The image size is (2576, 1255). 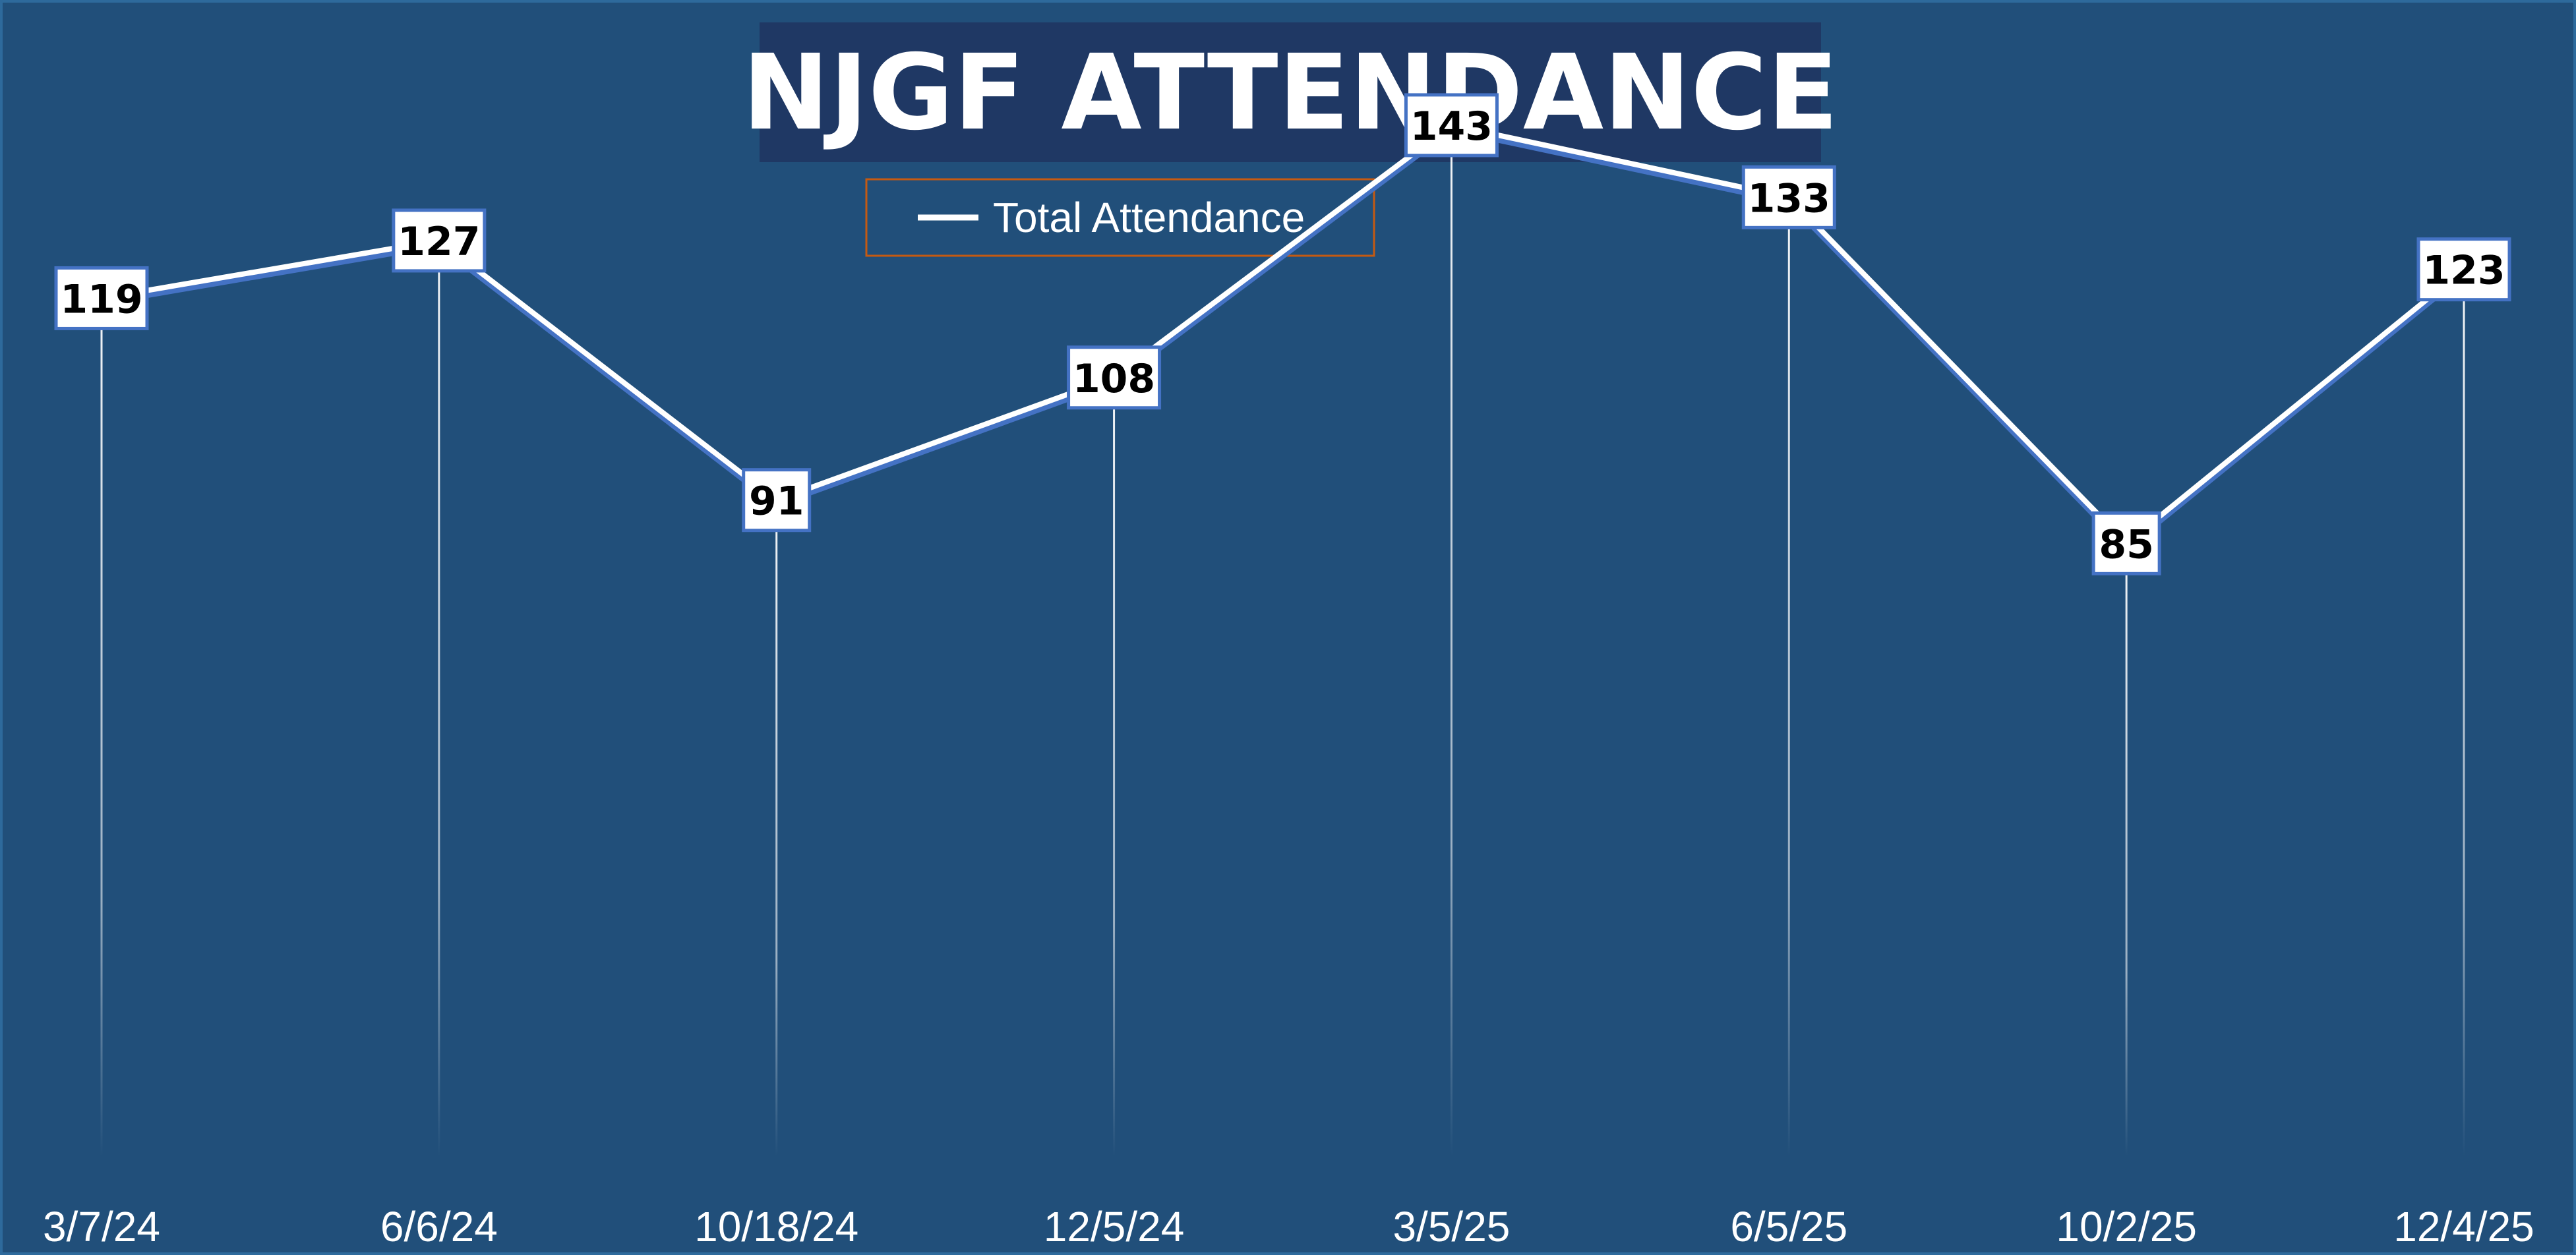 I want to click on data-label-text: 85, so click(x=2126, y=544).